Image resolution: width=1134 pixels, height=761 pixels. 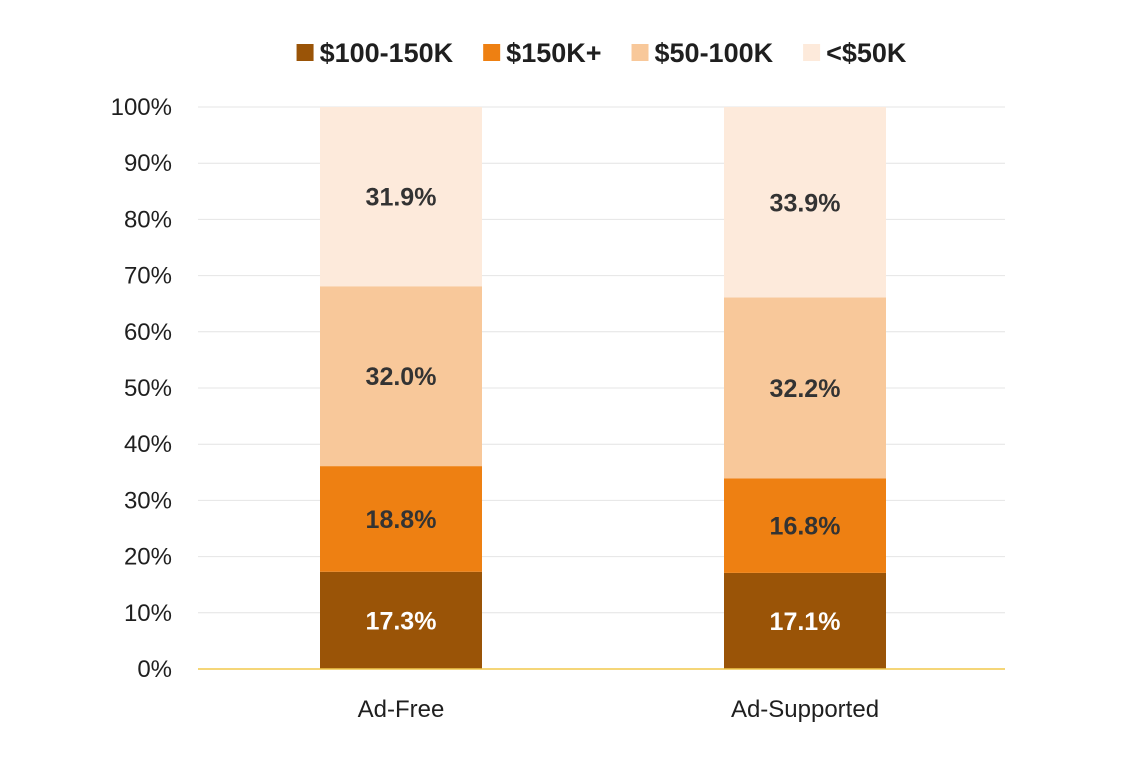 I want to click on y-tick-label: 70%, so click(x=148, y=276).